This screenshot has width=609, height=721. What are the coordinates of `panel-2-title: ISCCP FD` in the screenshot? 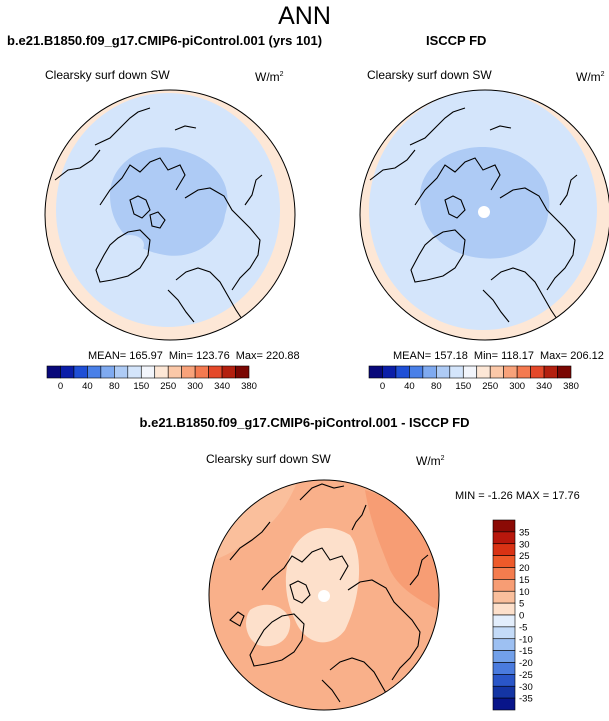 It's located at (456, 40).